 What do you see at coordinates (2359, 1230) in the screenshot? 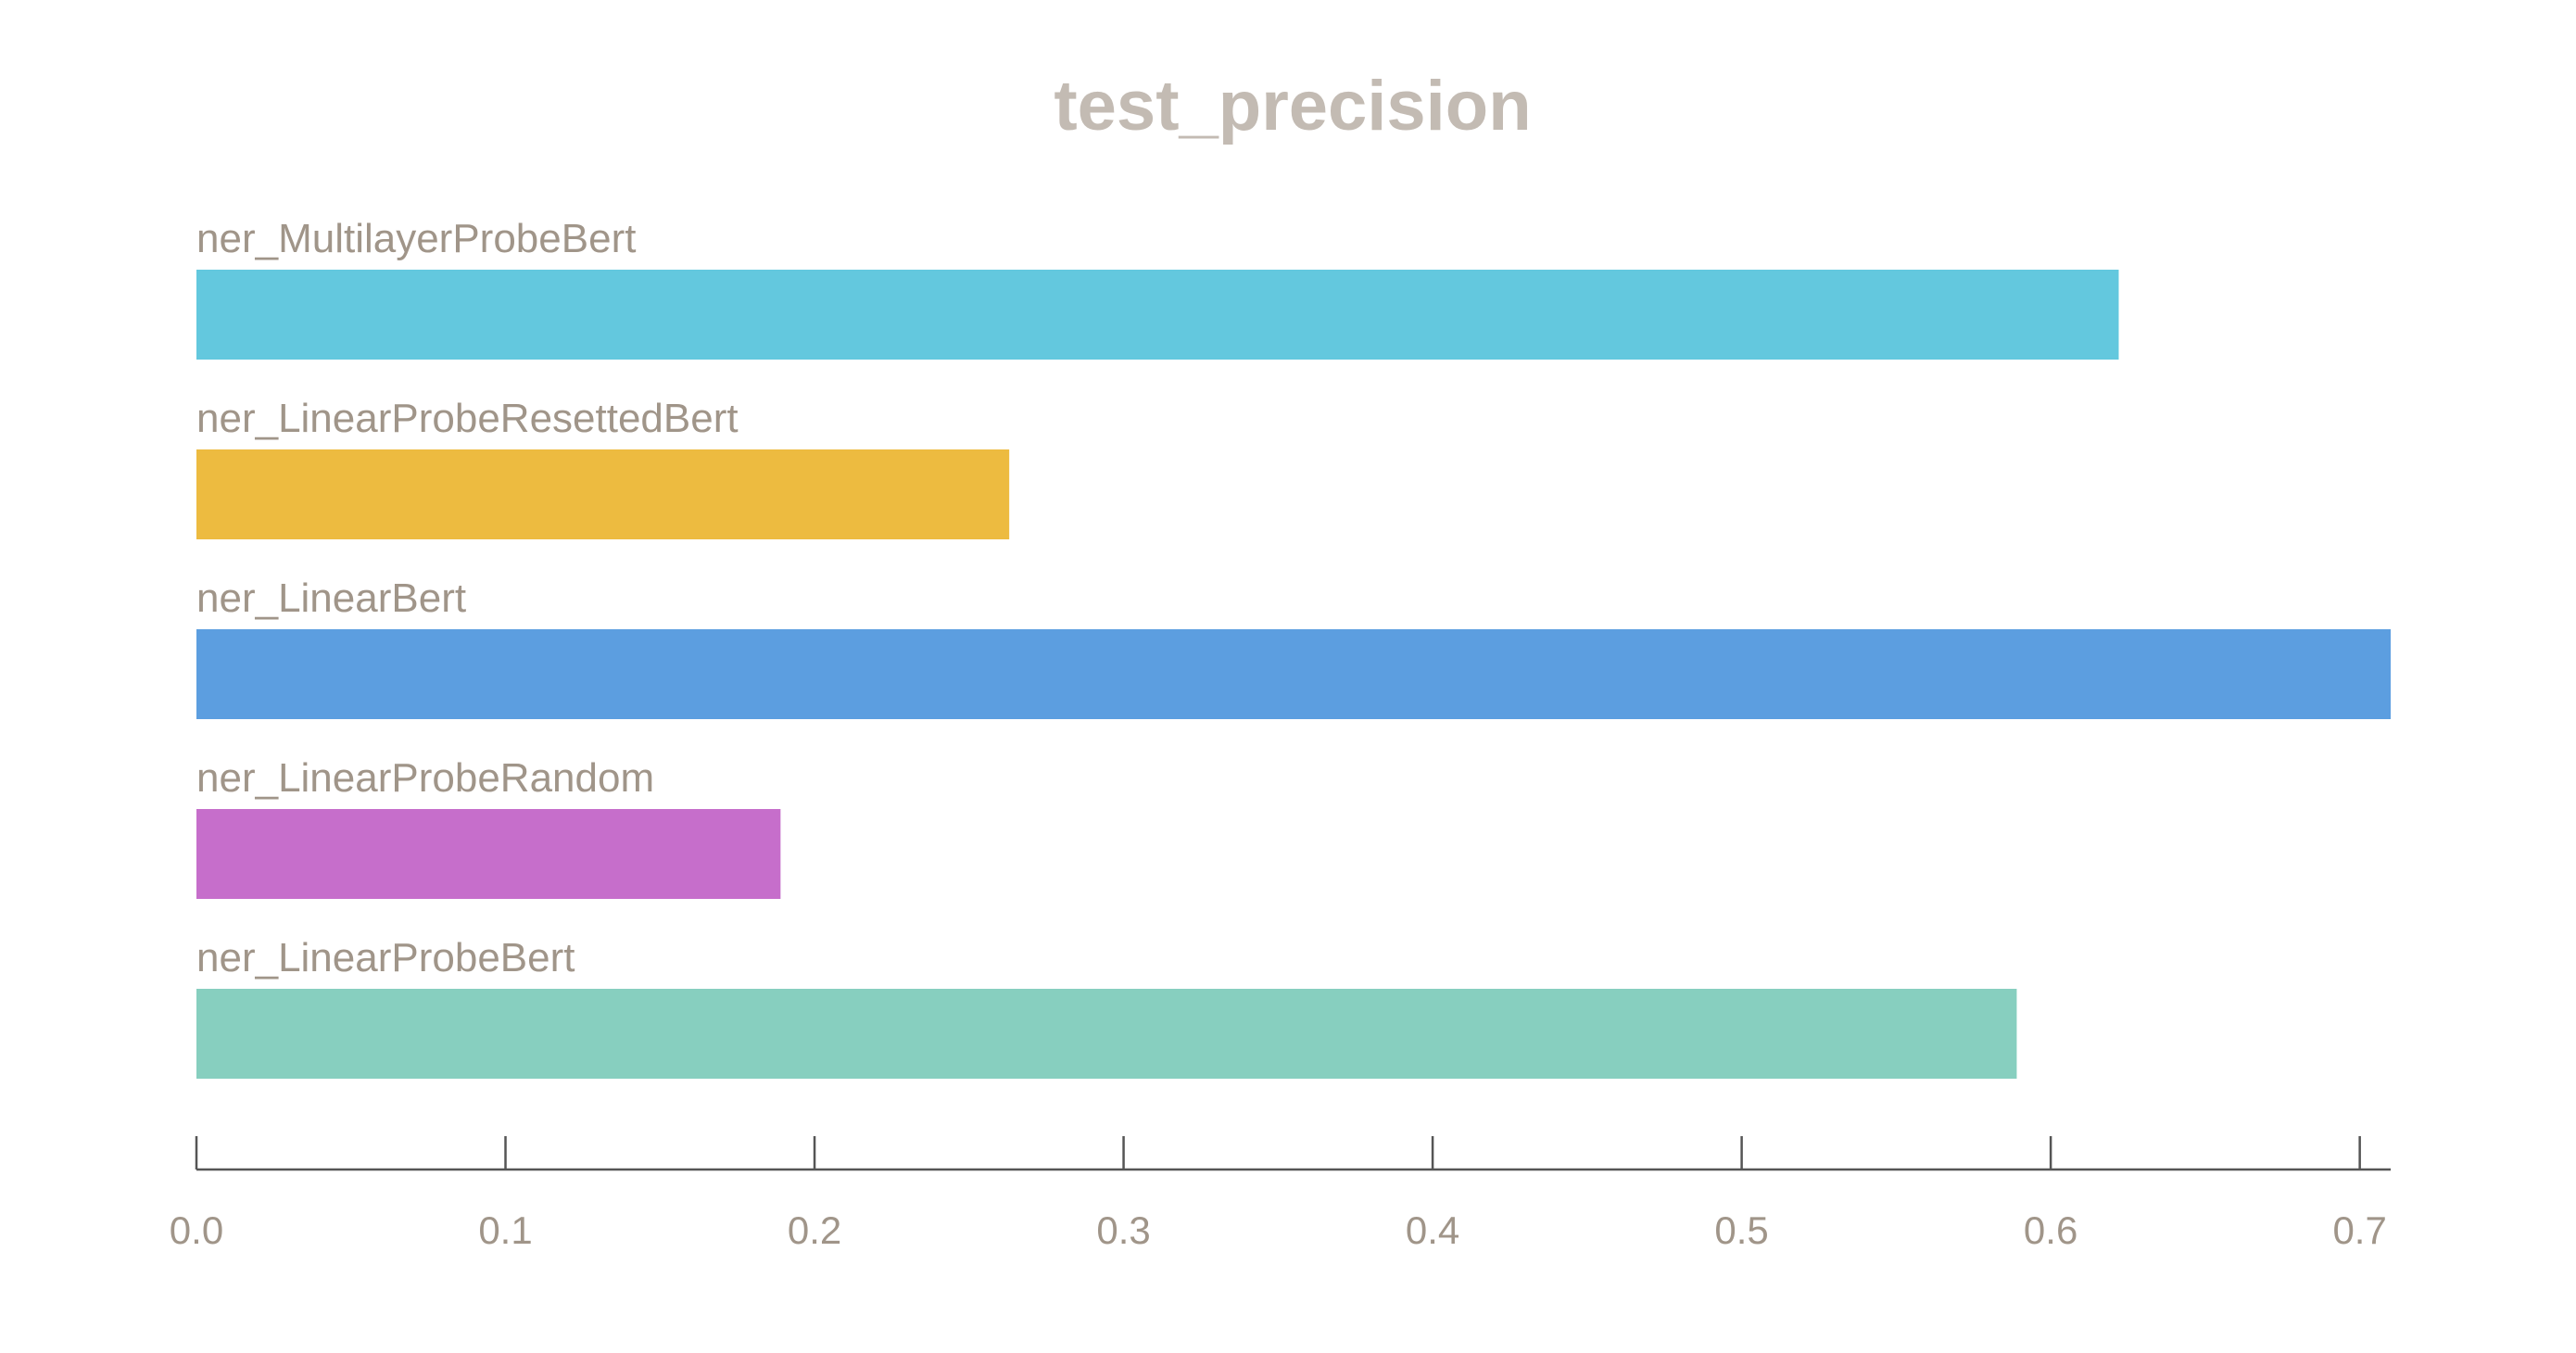
I see `x-tick-label: 0.7` at bounding box center [2359, 1230].